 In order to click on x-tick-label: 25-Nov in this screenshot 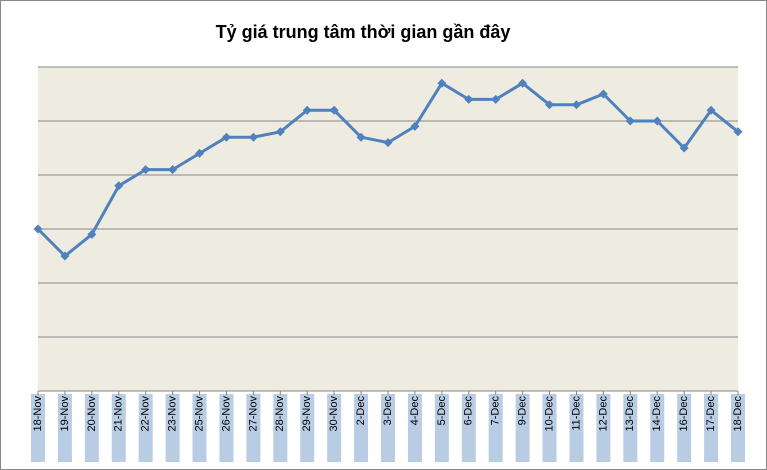, I will do `click(199, 414)`.